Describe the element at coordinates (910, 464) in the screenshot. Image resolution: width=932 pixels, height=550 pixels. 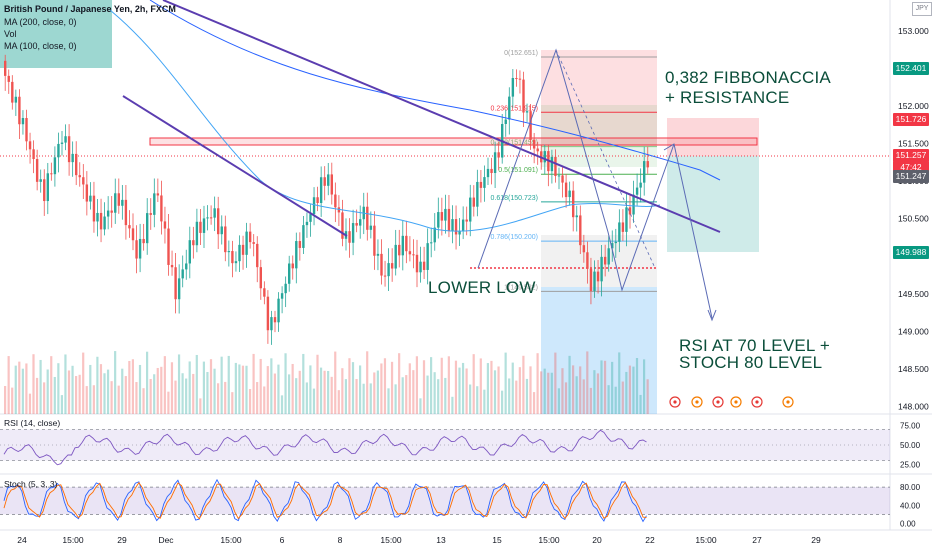
I see `rsi-tick-2: 25.00` at that location.